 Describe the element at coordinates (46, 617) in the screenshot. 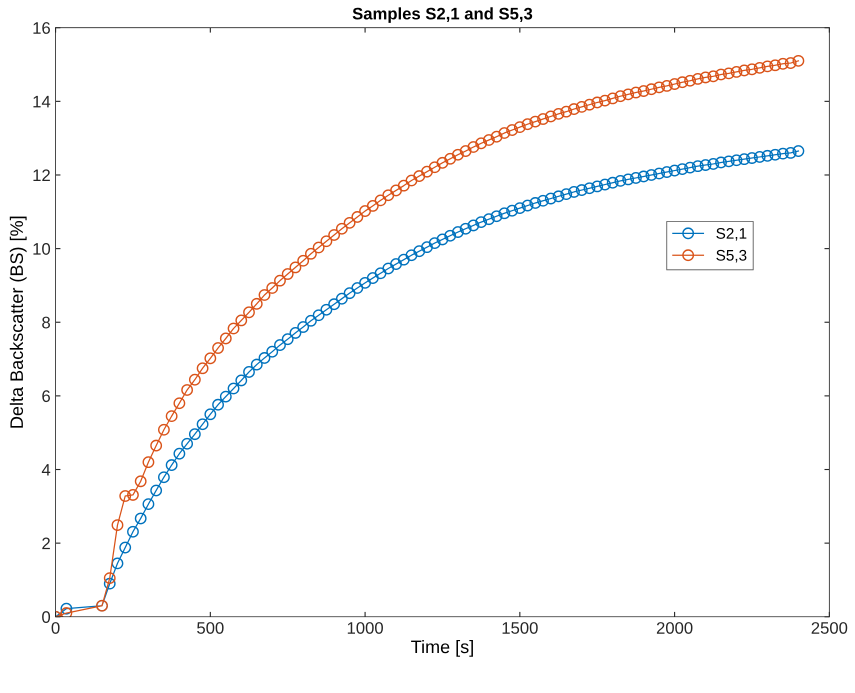

I see `y-tick-label: 0` at that location.